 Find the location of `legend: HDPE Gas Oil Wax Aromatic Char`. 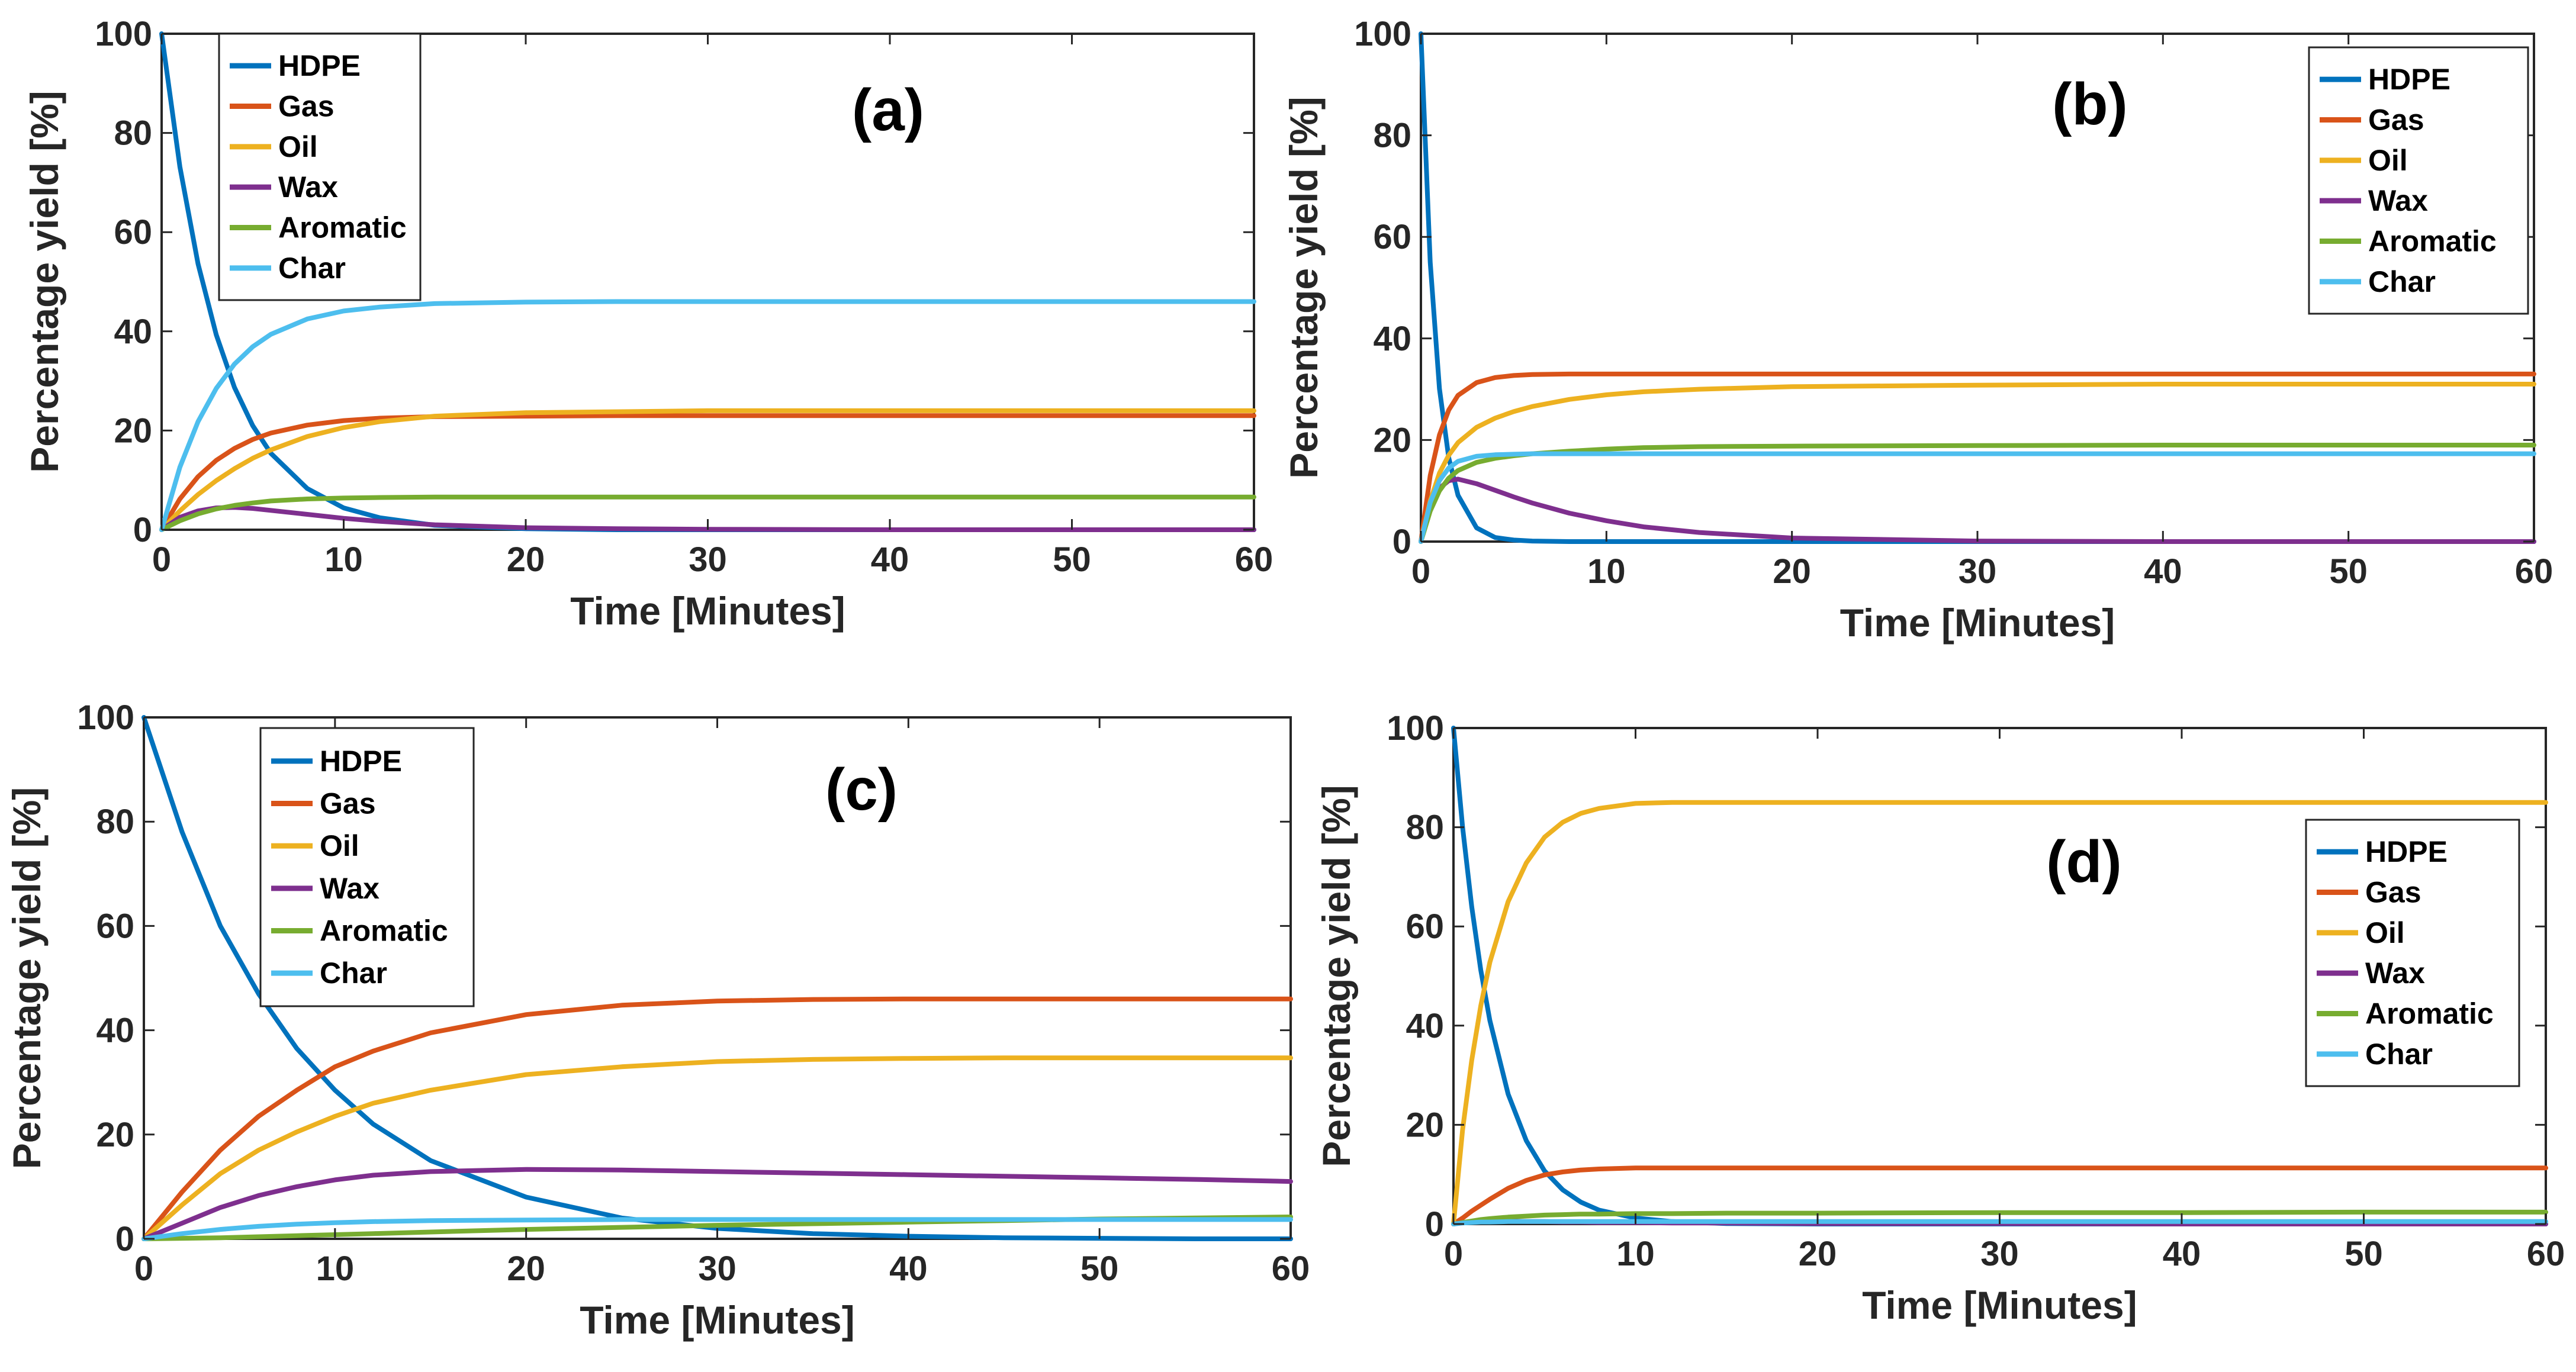

legend: HDPE Gas Oil Wax Aromatic Char is located at coordinates (2418, 180).